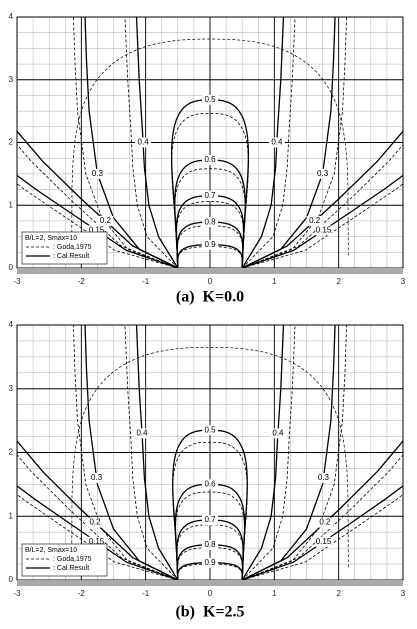 The width and height of the screenshot is (417, 629). What do you see at coordinates (82, 281) in the screenshot?
I see `x-tick-label: -2` at bounding box center [82, 281].